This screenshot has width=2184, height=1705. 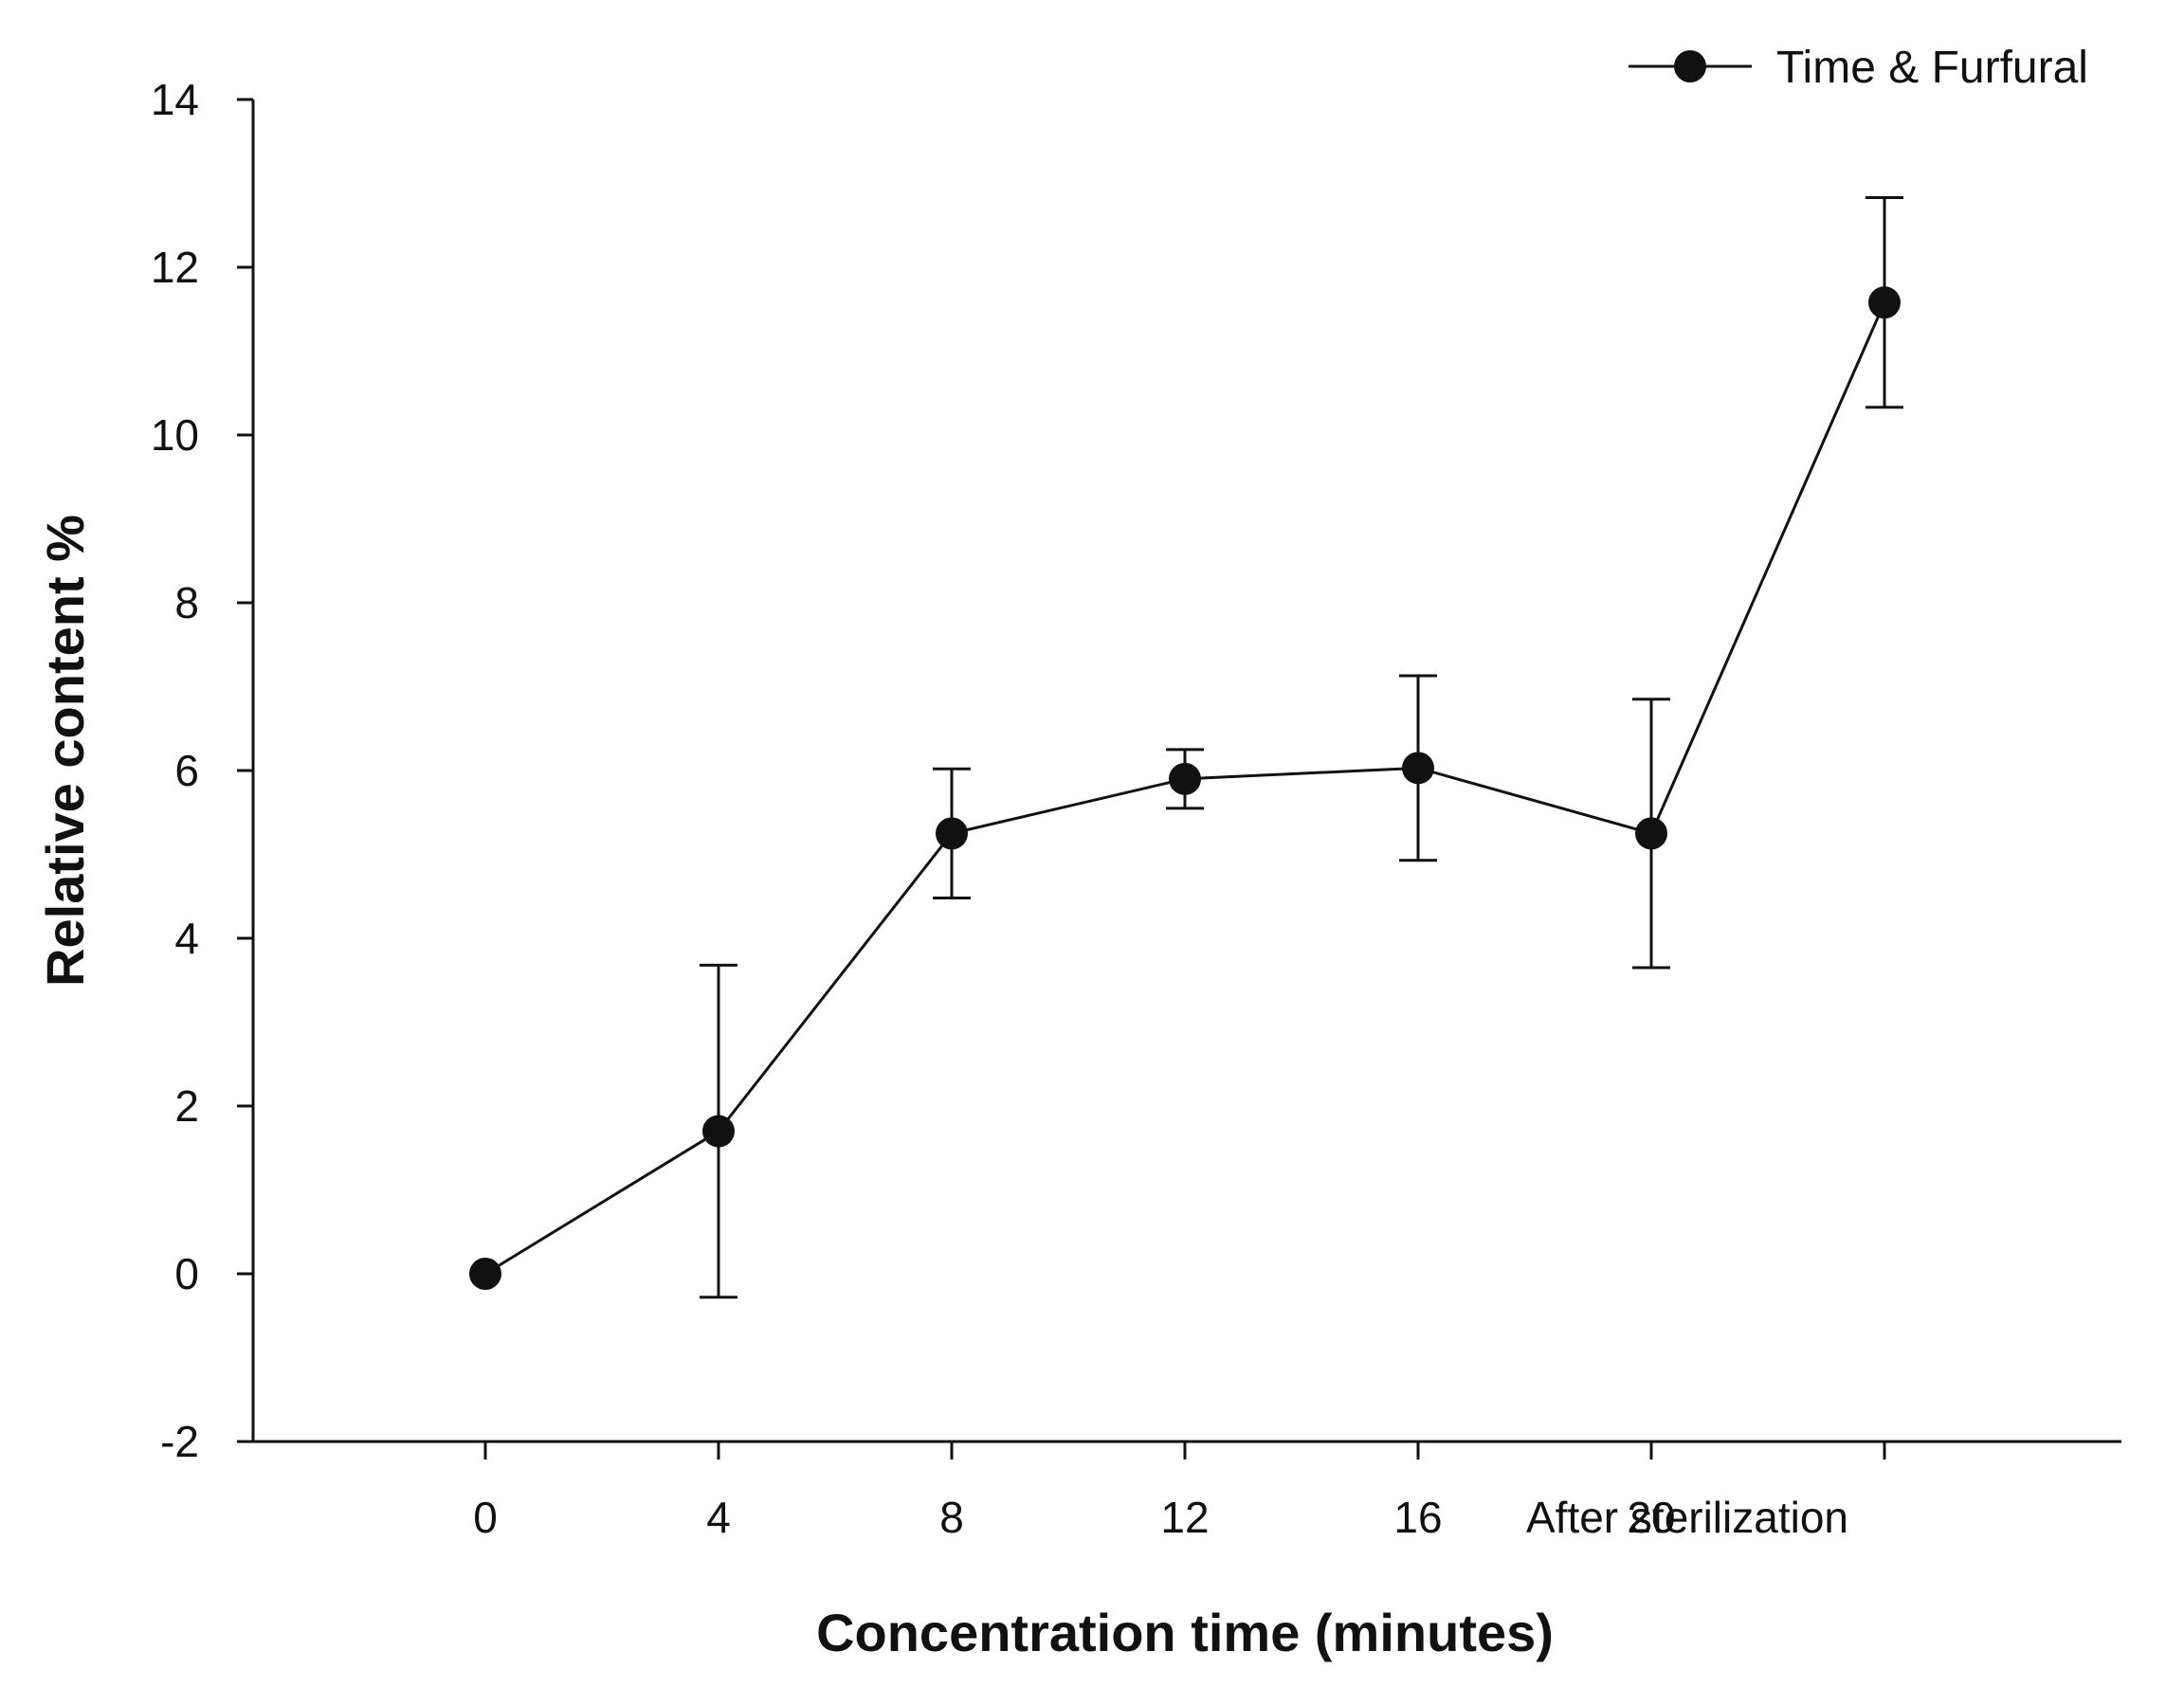 I want to click on y-tick-label: 4, so click(x=186, y=938).